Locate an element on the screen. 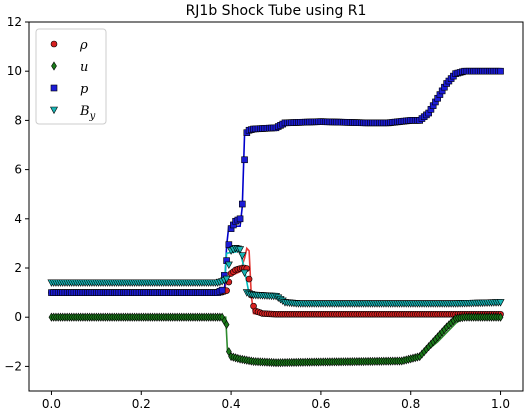  x-tick-label: 0.0 is located at coordinates (51, 404).